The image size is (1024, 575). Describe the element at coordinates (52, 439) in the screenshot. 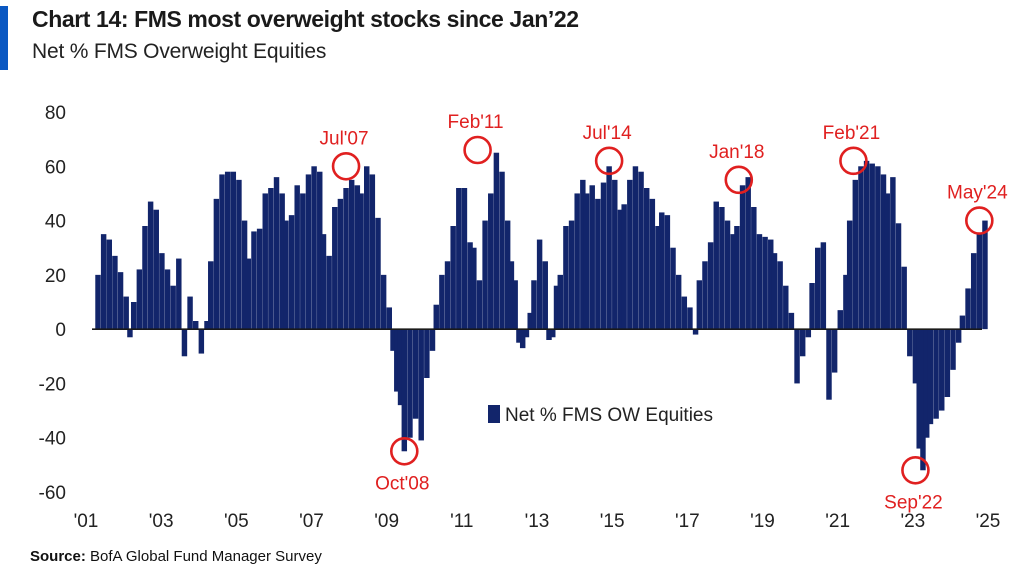

I see `y-tick-label: -40` at that location.